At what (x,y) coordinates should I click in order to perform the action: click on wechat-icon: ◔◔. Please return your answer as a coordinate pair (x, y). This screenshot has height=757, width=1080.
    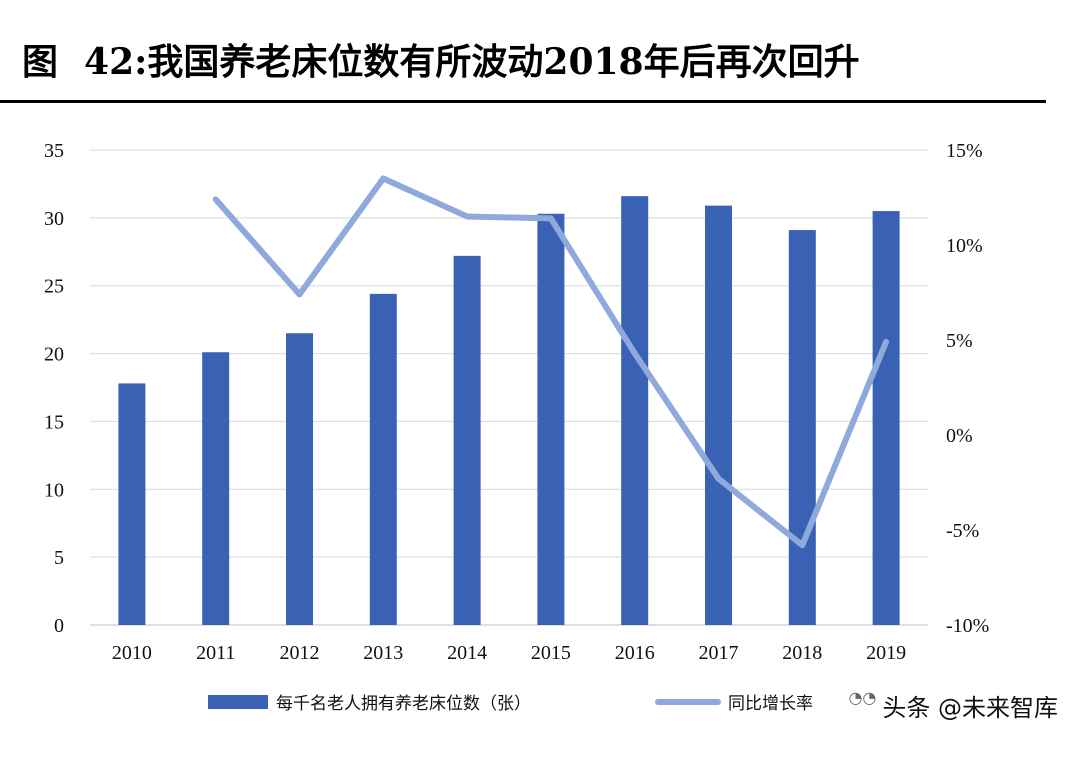
    Looking at the image, I should click on (862, 697).